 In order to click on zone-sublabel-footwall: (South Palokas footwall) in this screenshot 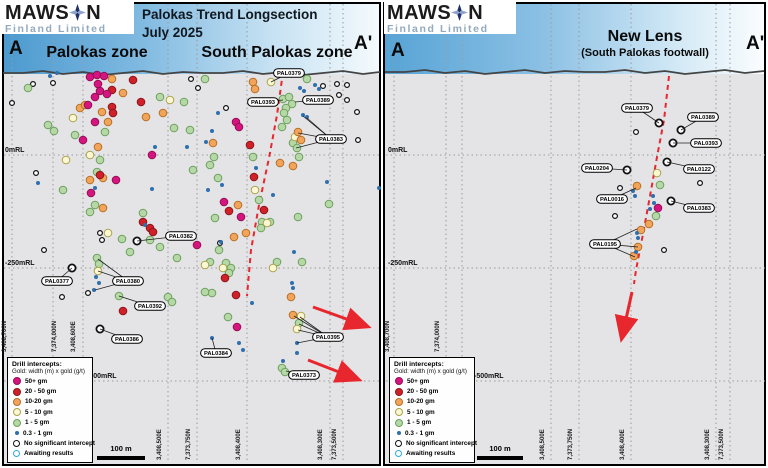, I will do `click(645, 53)`.